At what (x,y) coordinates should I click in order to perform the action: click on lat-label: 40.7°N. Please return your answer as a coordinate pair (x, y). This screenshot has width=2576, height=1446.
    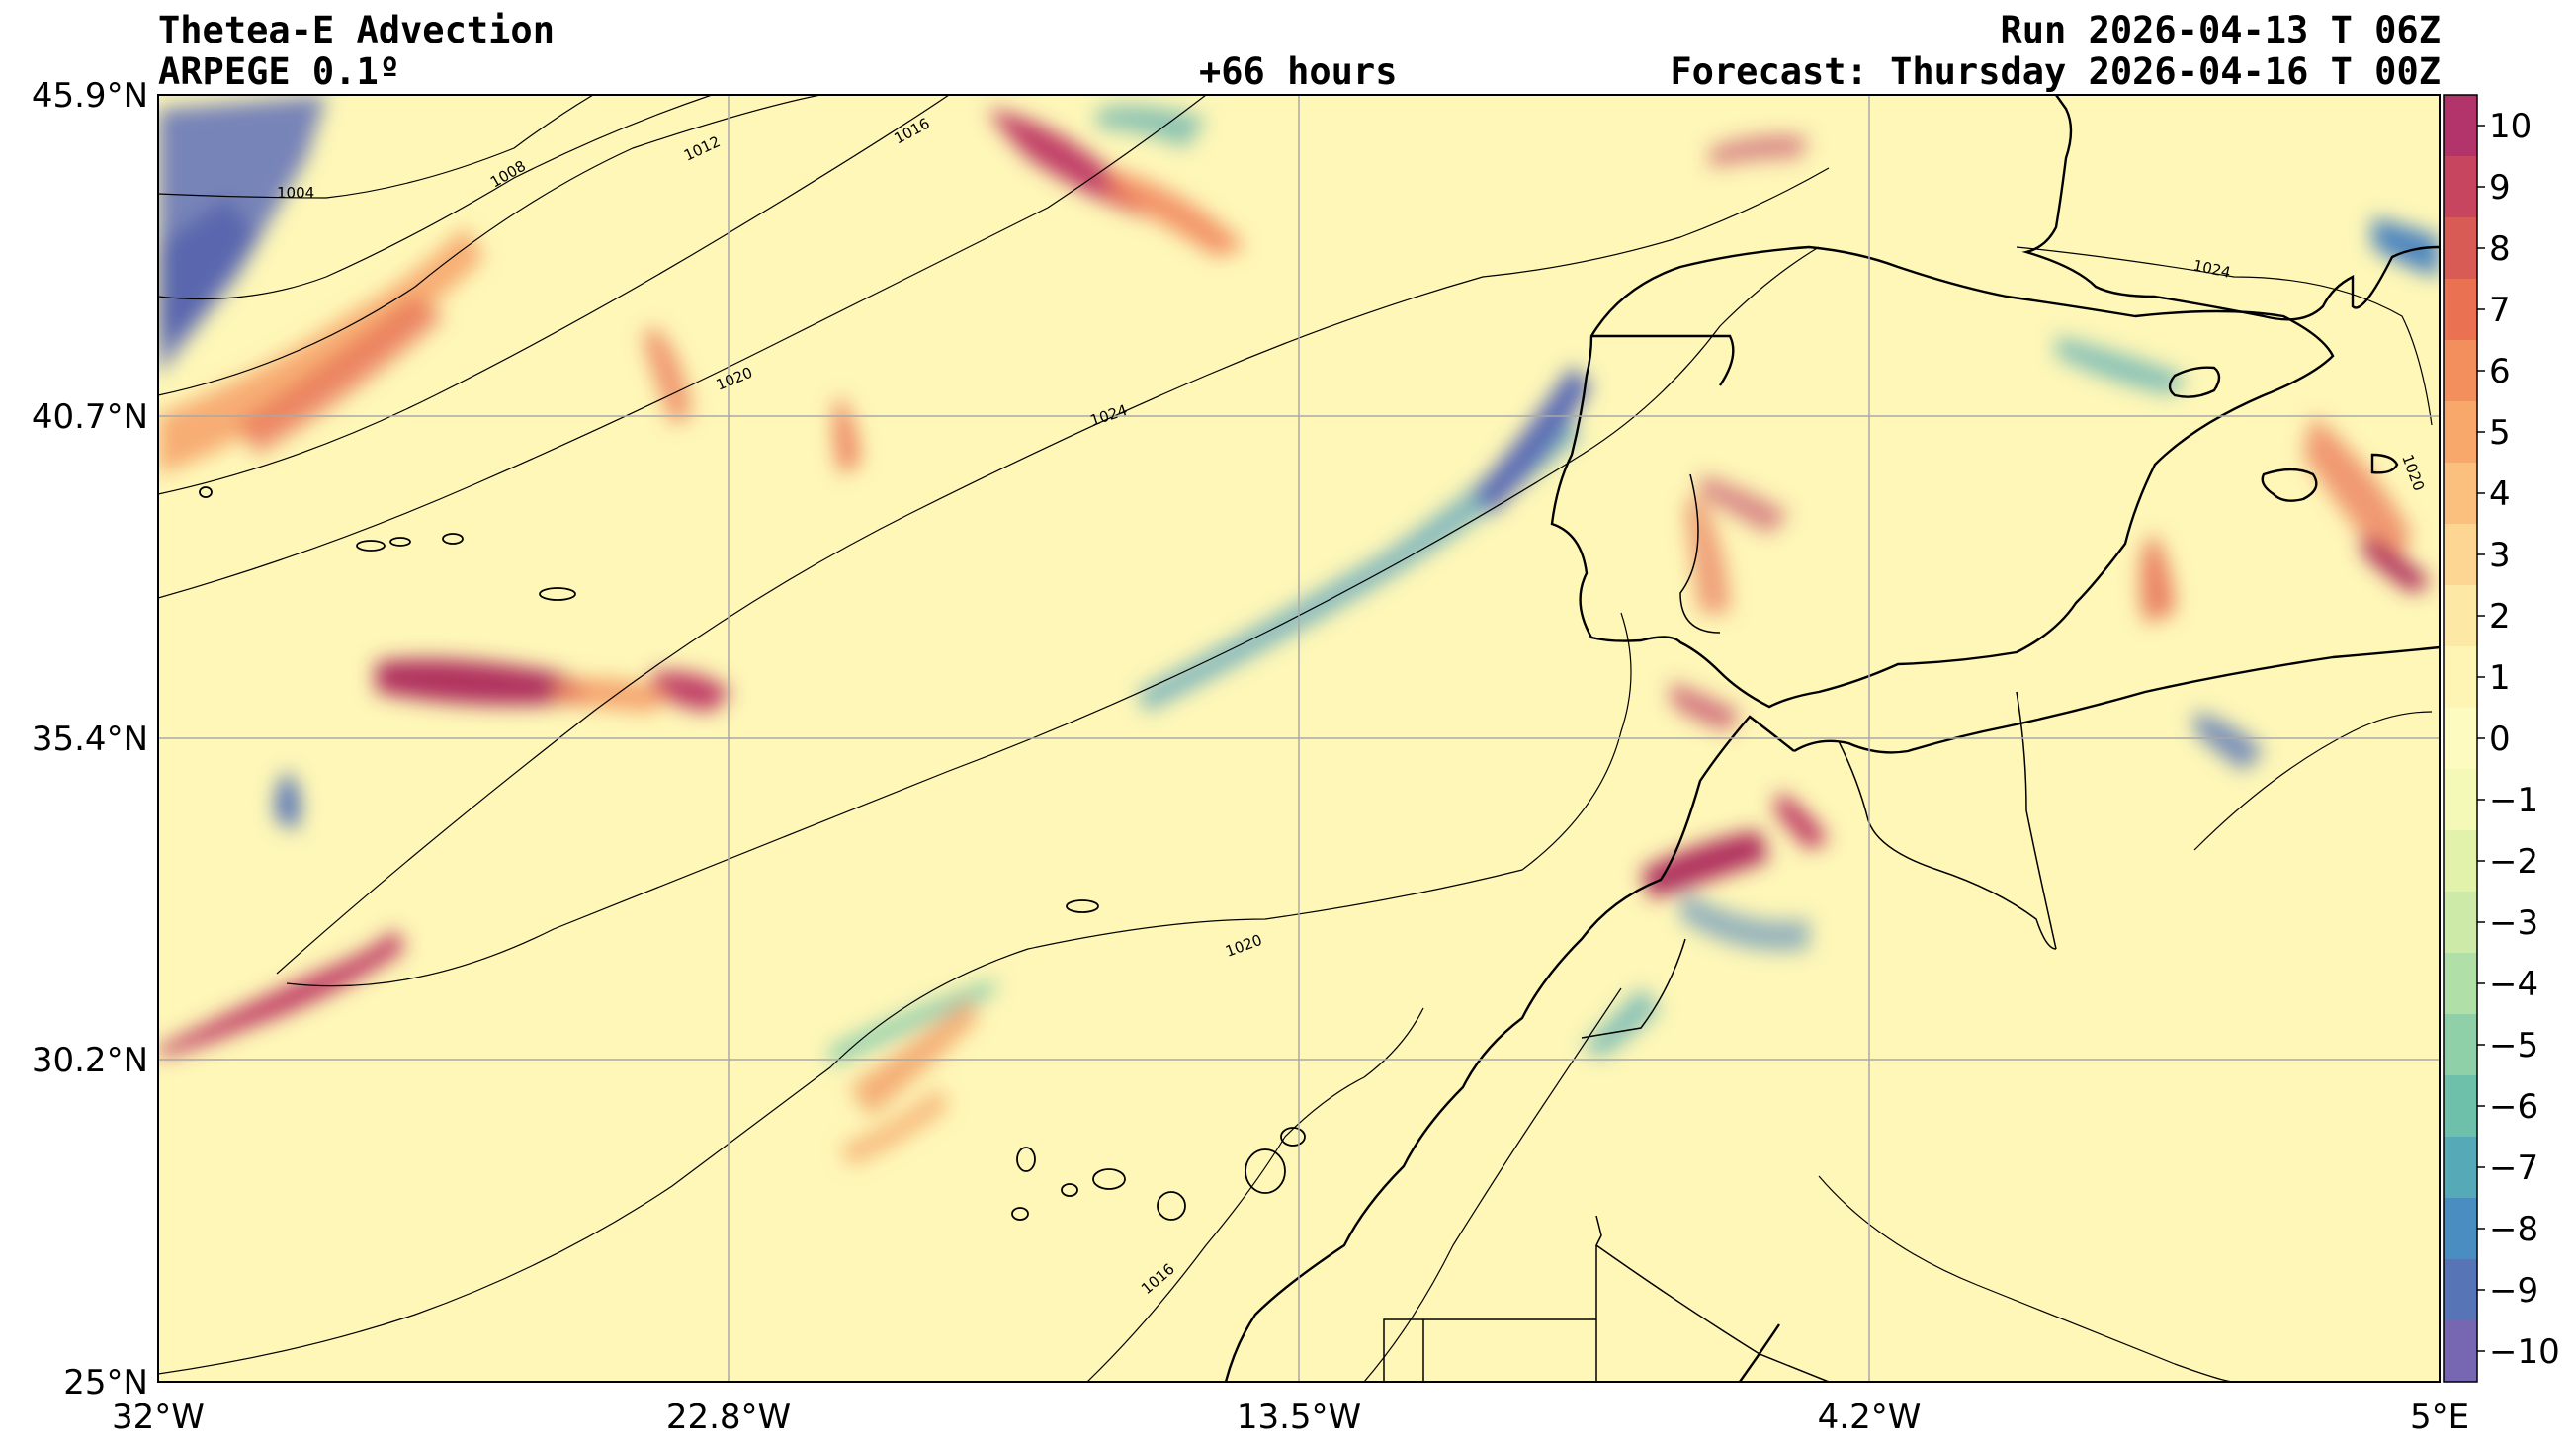
    Looking at the image, I should click on (90, 417).